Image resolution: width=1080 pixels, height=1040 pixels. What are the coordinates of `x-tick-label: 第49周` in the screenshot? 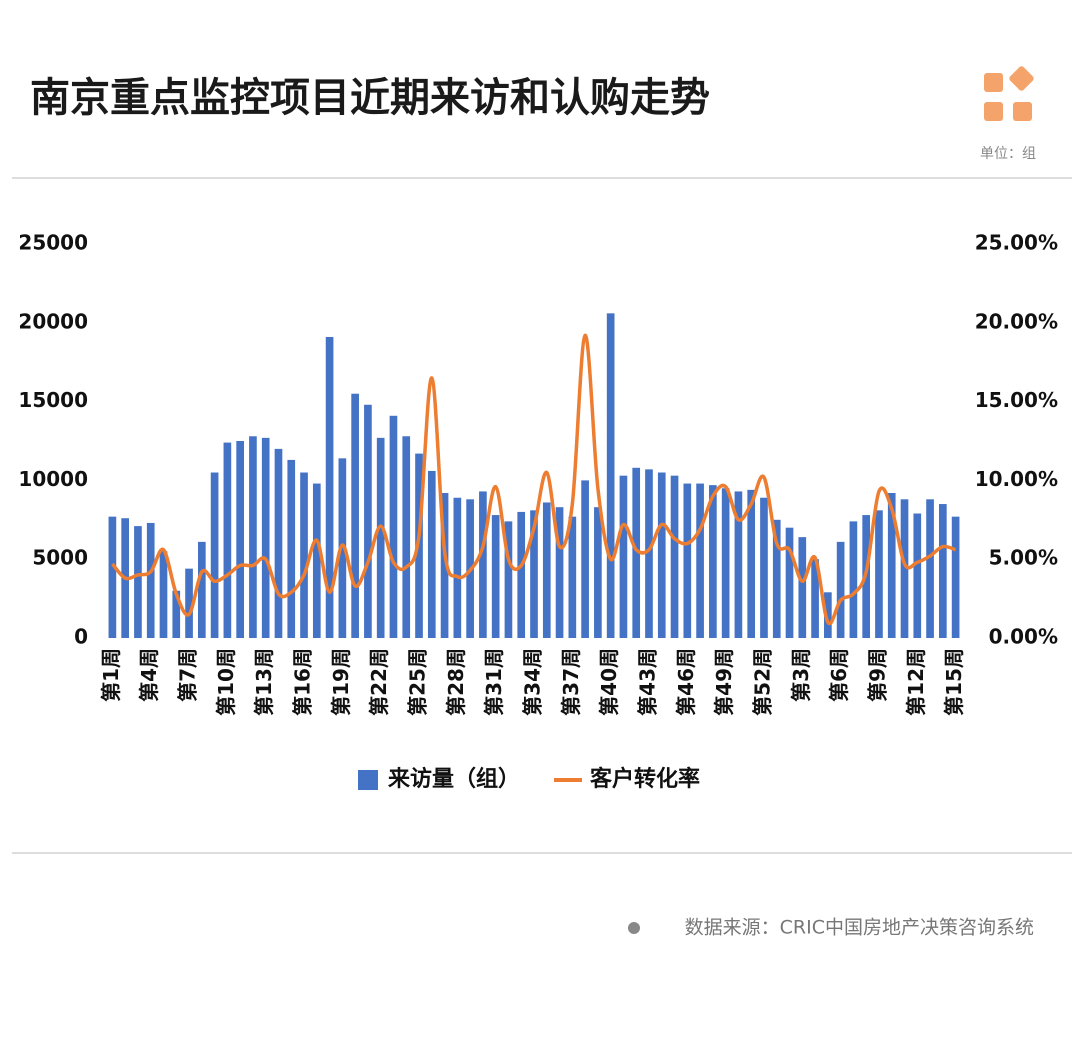 It's located at (724, 682).